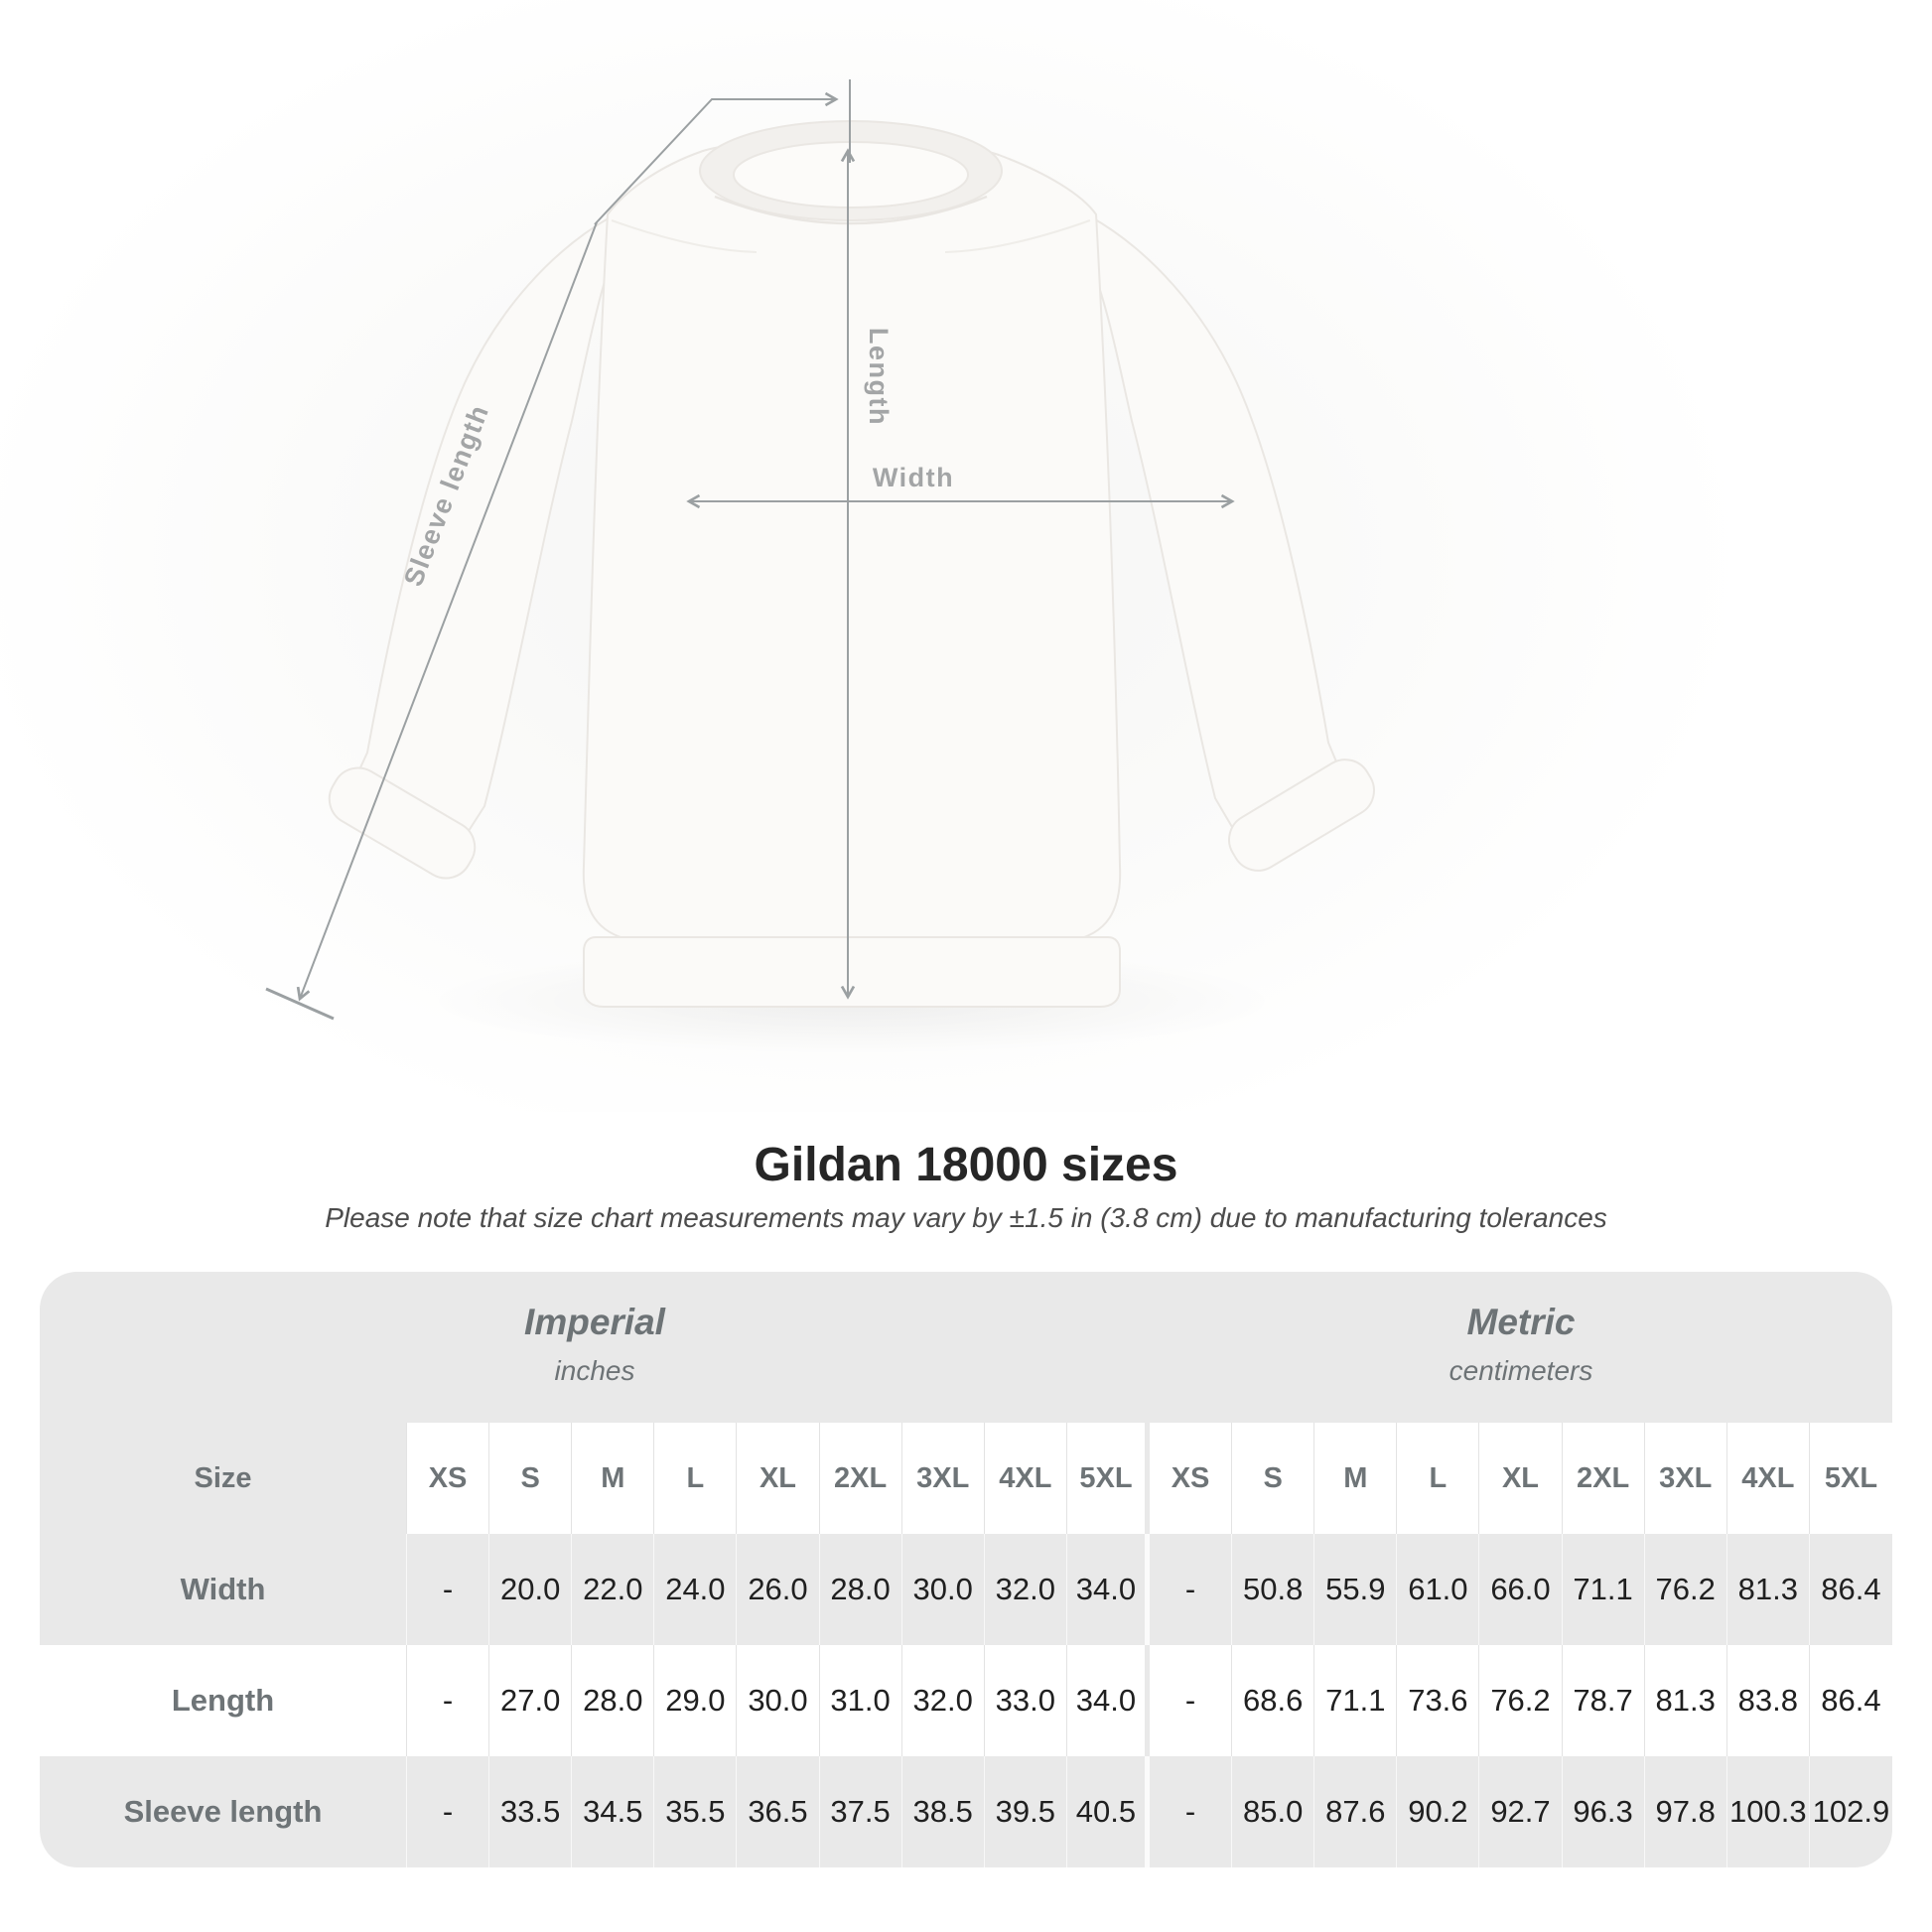 This screenshot has height=1932, width=1932. I want to click on size-value-cell: 78.7, so click(1603, 1701).